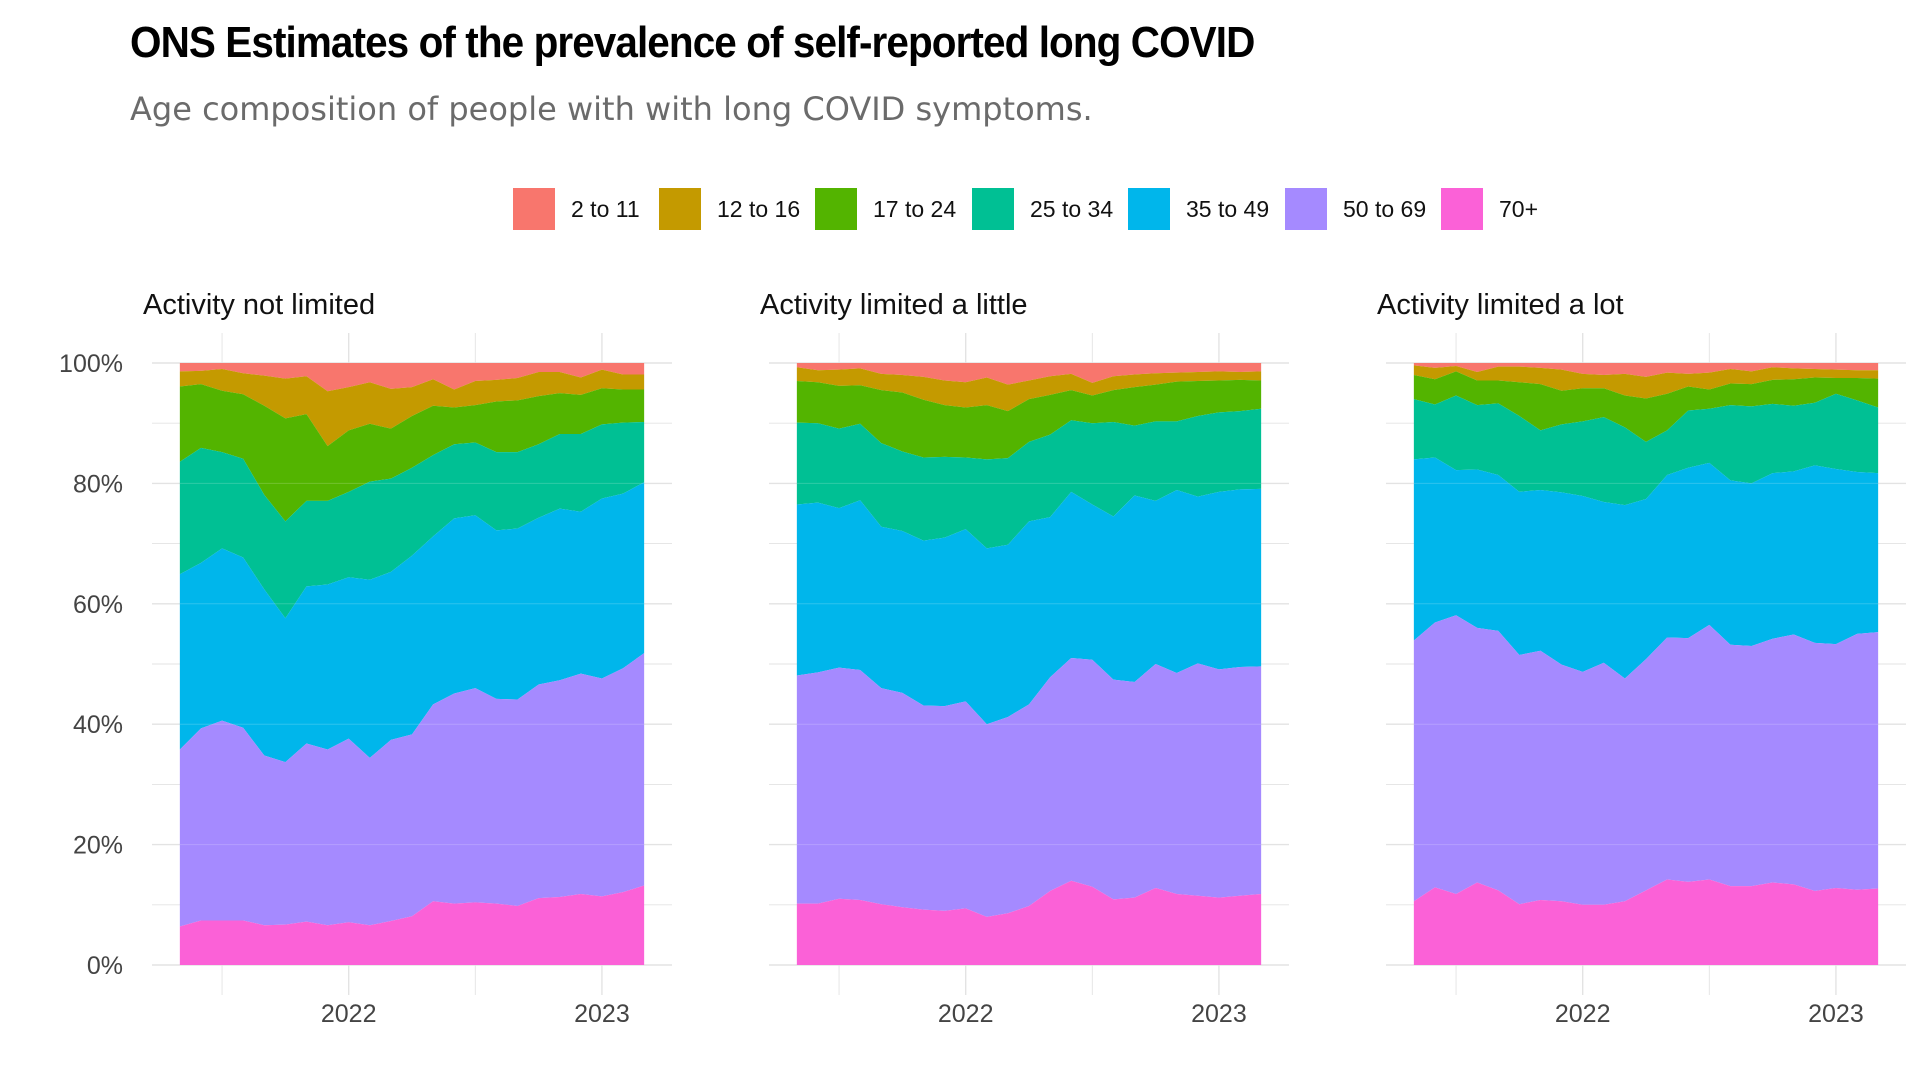  What do you see at coordinates (259, 305) in the screenshot?
I see `panel-title: Activity not limited` at bounding box center [259, 305].